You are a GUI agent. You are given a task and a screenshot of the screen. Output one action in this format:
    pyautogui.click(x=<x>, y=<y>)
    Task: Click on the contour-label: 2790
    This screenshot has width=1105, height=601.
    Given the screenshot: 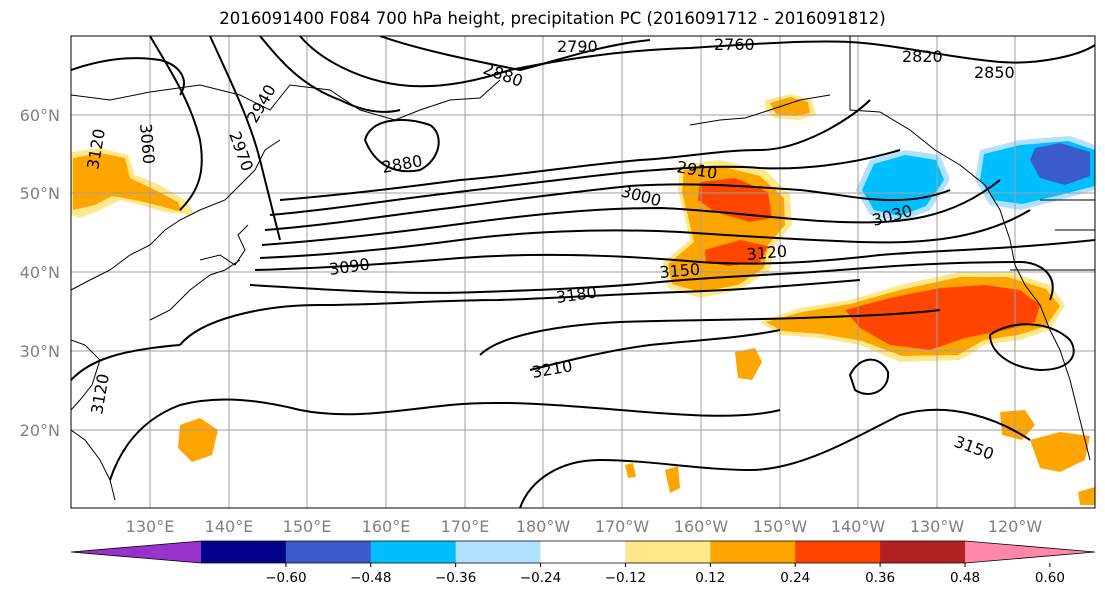 What is the action you would take?
    pyautogui.click(x=577, y=46)
    